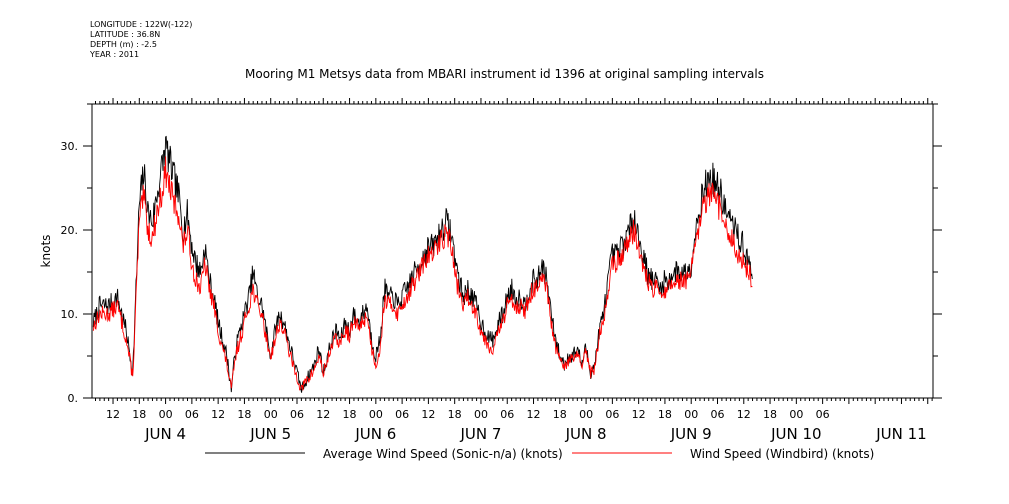 The height and width of the screenshot is (504, 1009). What do you see at coordinates (443, 454) in the screenshot?
I see `legend-average-wind-speed: Average Wind Speed (Sonic-n/a) (knots)` at bounding box center [443, 454].